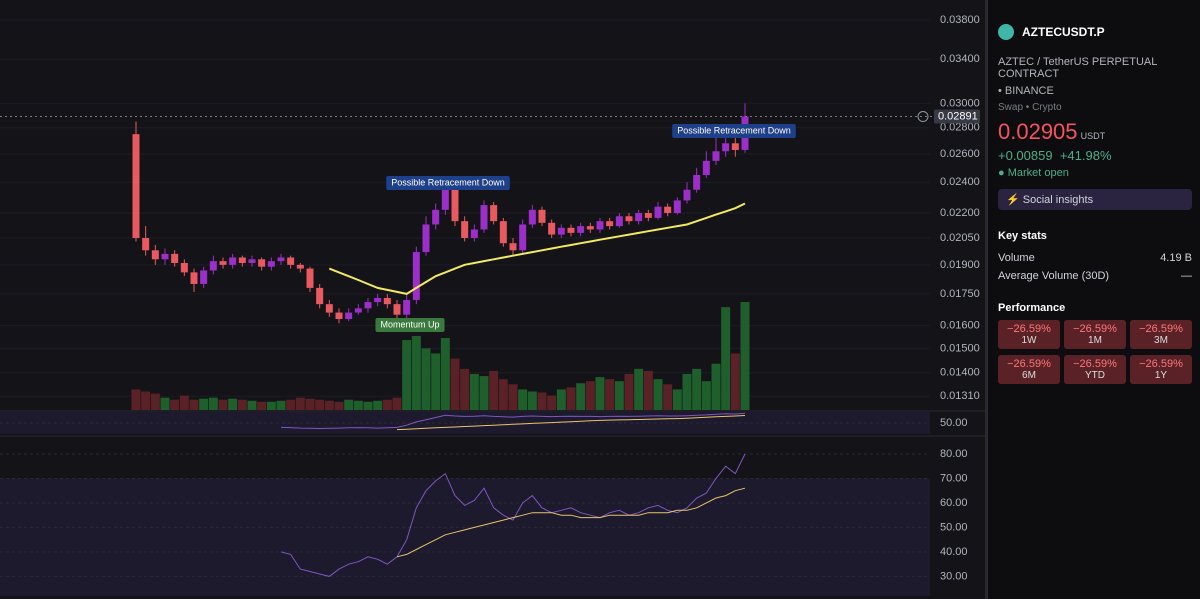 Image resolution: width=1200 pixels, height=599 pixels. What do you see at coordinates (1161, 375) in the screenshot?
I see `perf-period: 1Y` at bounding box center [1161, 375].